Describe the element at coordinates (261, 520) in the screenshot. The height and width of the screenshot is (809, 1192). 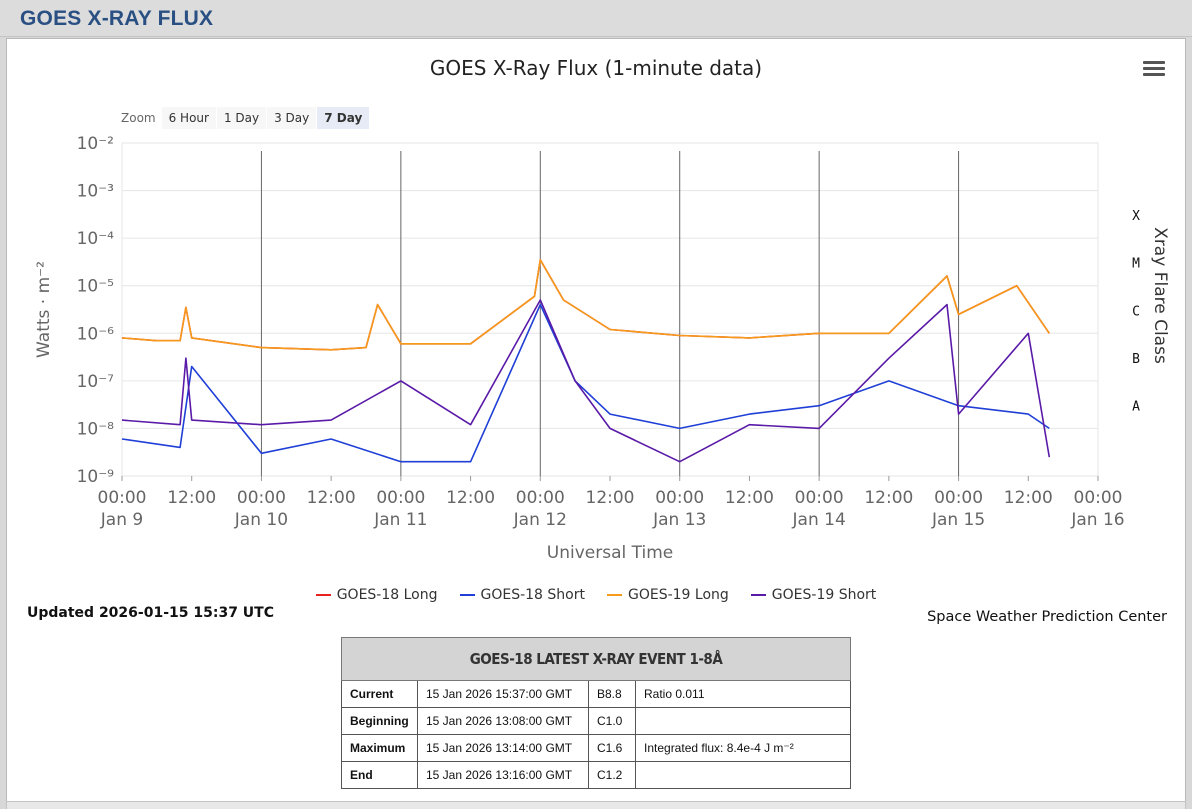
I see `x-tick-date-label: Jan 10` at that location.